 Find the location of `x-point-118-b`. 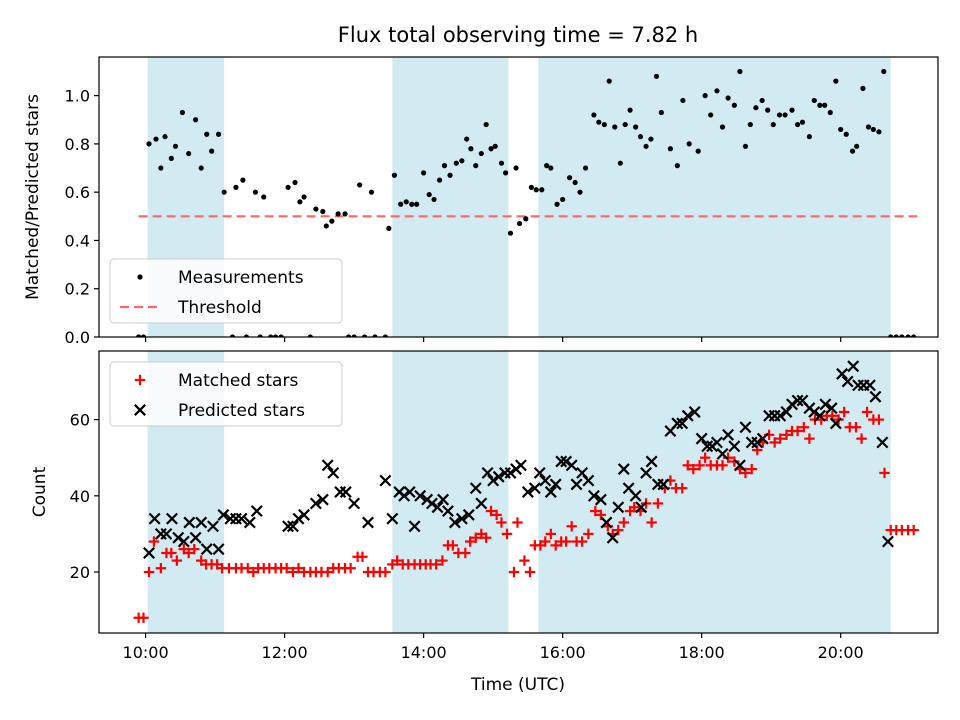

x-point-118-b is located at coordinates (887, 541).